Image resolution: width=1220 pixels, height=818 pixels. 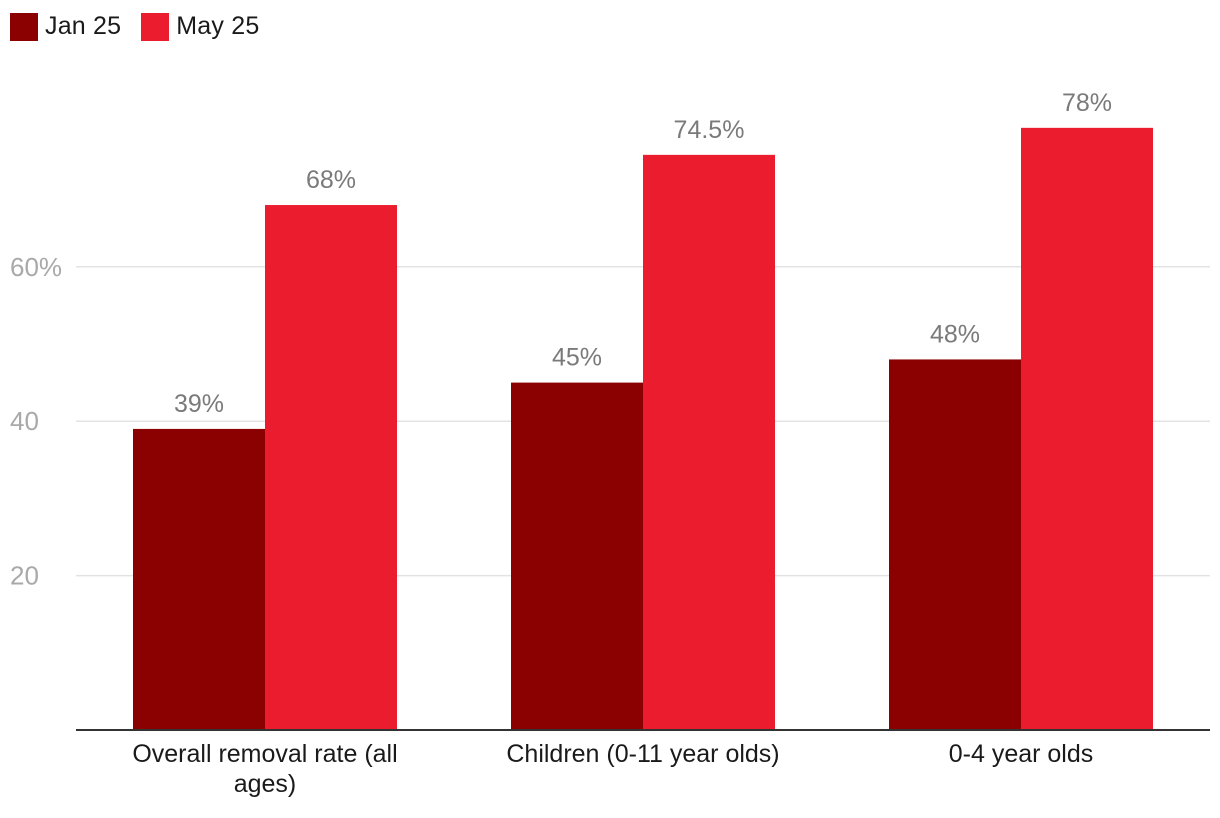 What do you see at coordinates (1087, 103) in the screenshot?
I see `data-label-may25-2: 78%` at bounding box center [1087, 103].